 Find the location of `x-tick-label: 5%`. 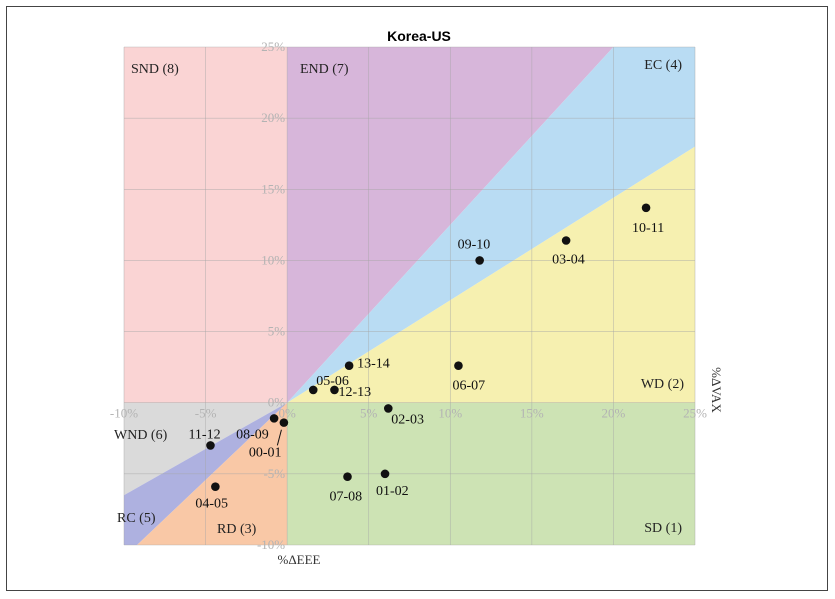

x-tick-label: 5% is located at coordinates (369, 413).